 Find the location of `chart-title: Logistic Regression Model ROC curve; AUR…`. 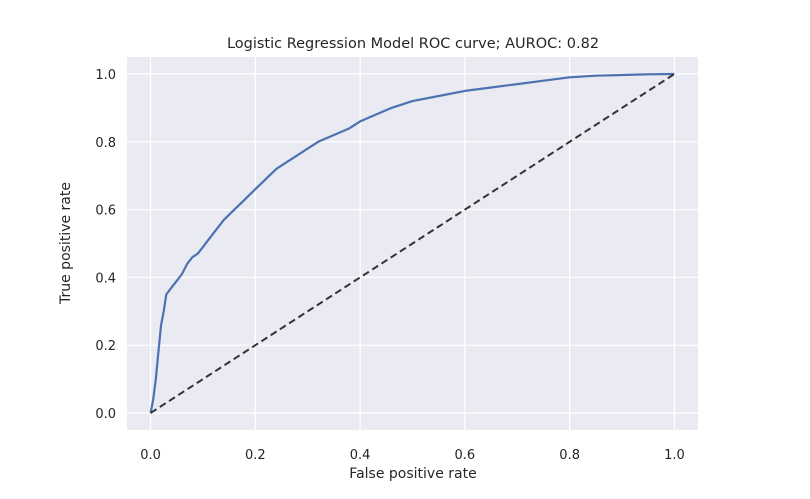

chart-title: Logistic Regression Model ROC curve; AUR… is located at coordinates (413, 44).